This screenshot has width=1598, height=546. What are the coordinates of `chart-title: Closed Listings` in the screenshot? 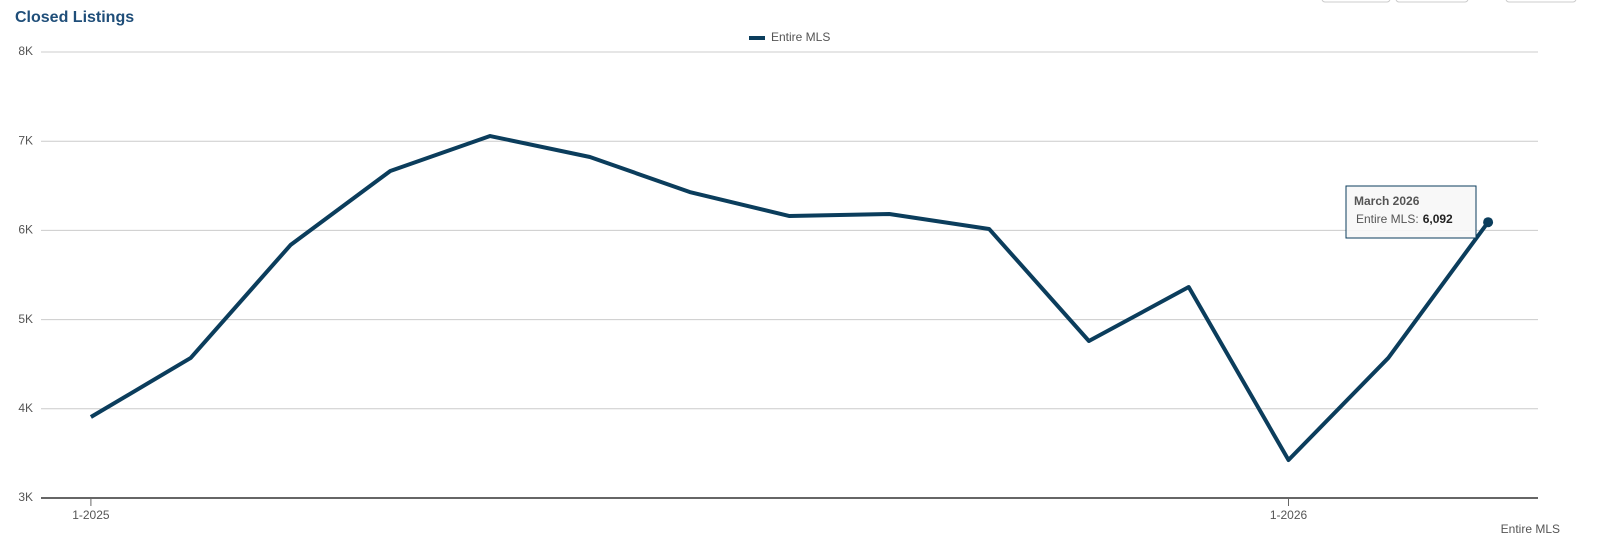 It's located at (74, 17).